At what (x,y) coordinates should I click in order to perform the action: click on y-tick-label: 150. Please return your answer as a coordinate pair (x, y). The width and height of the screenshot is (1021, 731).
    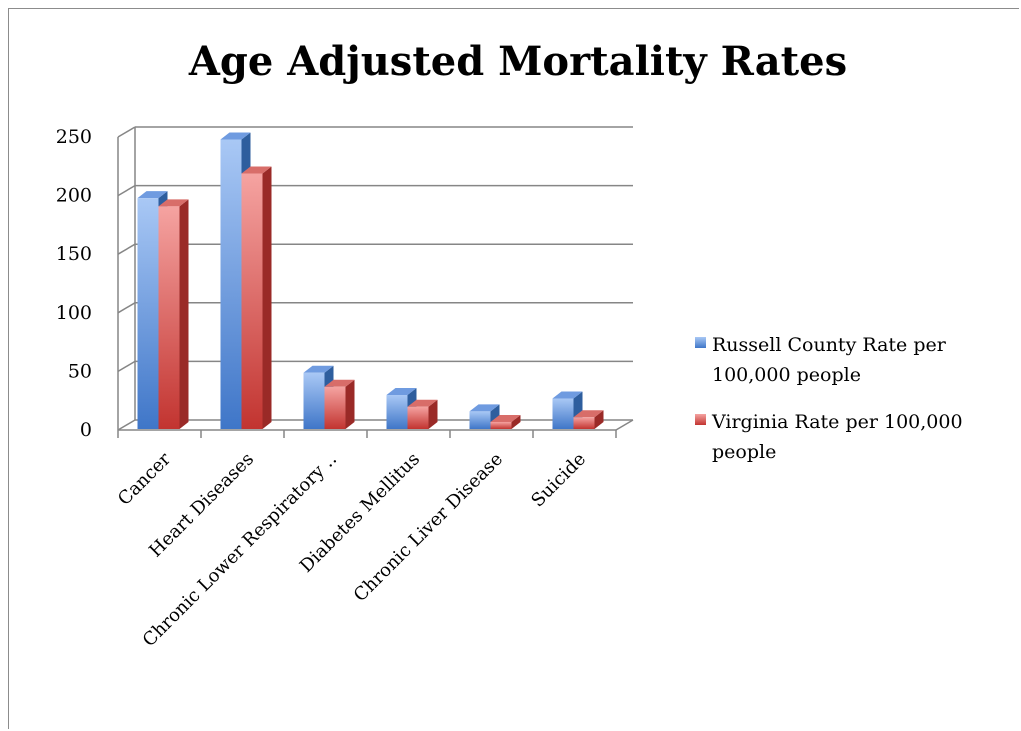
    Looking at the image, I should click on (74, 254).